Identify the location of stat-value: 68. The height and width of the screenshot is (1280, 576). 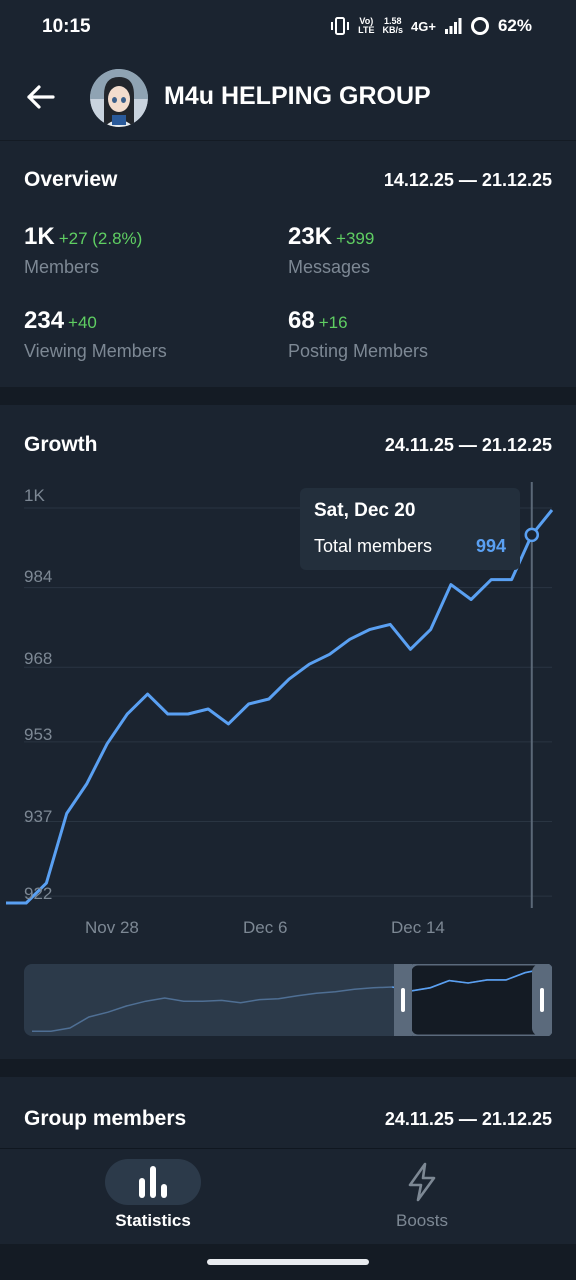
(301, 320).